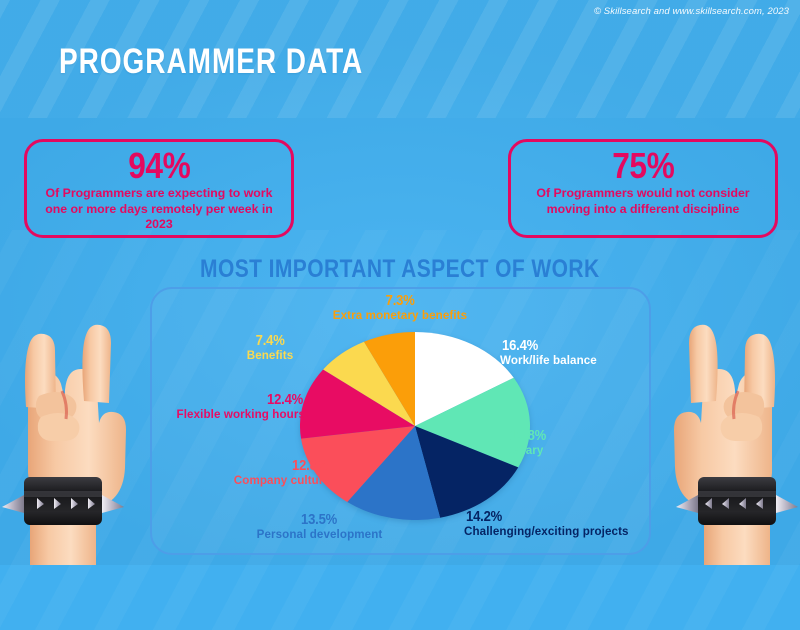 The image size is (800, 630). Describe the element at coordinates (73, 430) in the screenshot. I see `rock-hand-icon-left` at that location.